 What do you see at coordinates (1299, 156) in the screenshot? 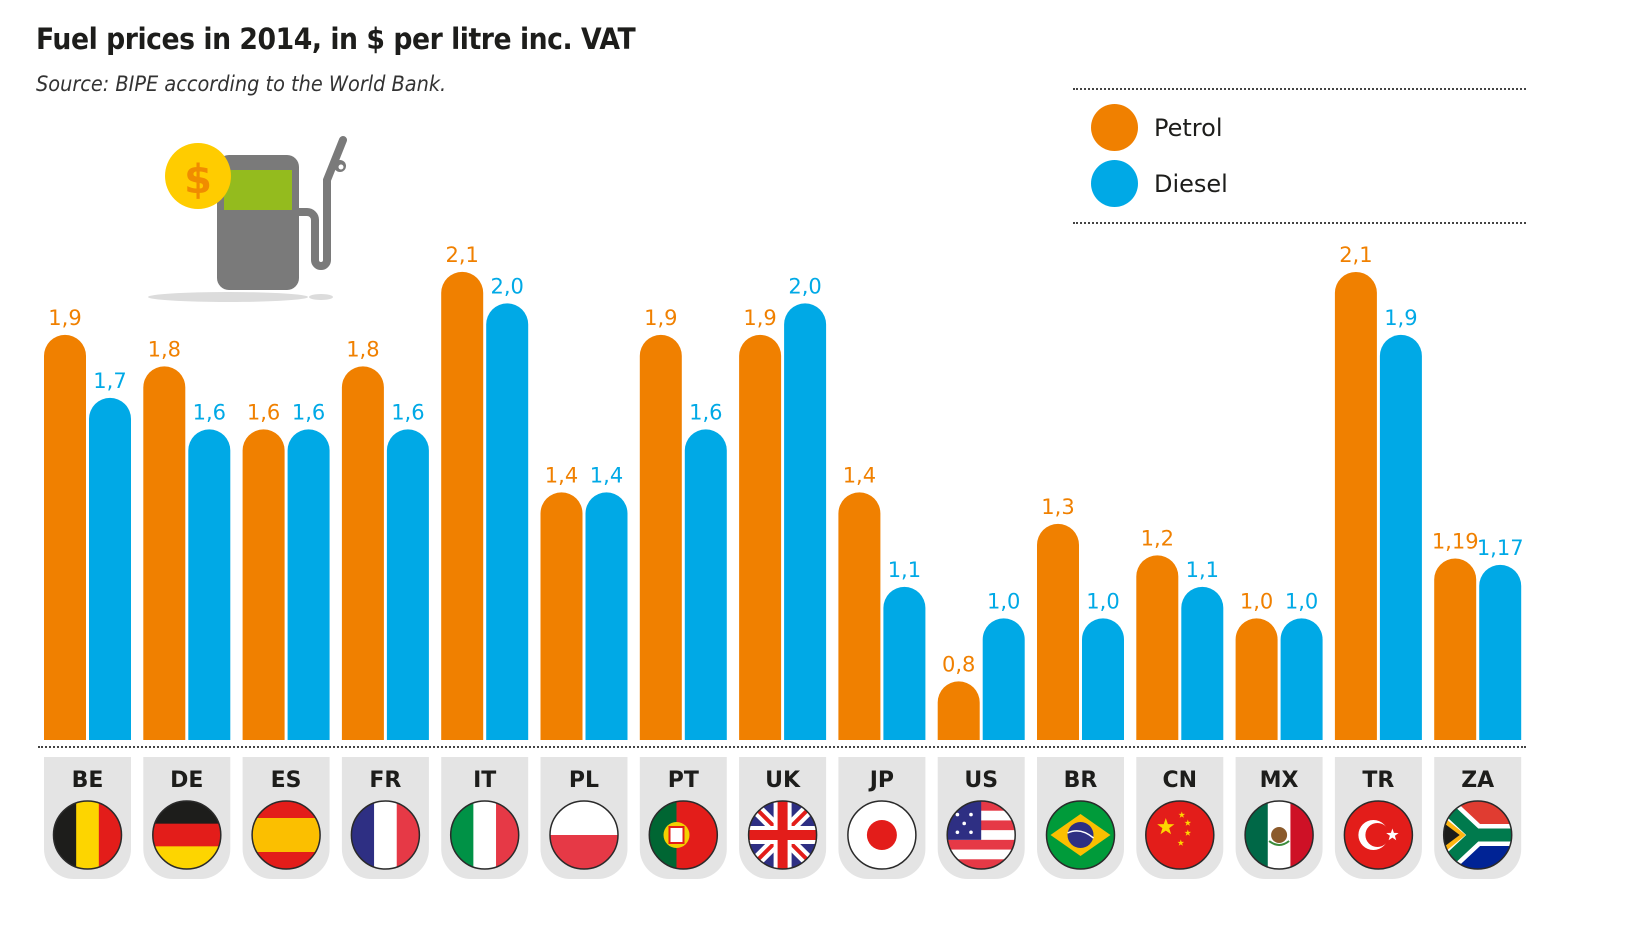
I see `legend: Petrol Diesel` at bounding box center [1299, 156].